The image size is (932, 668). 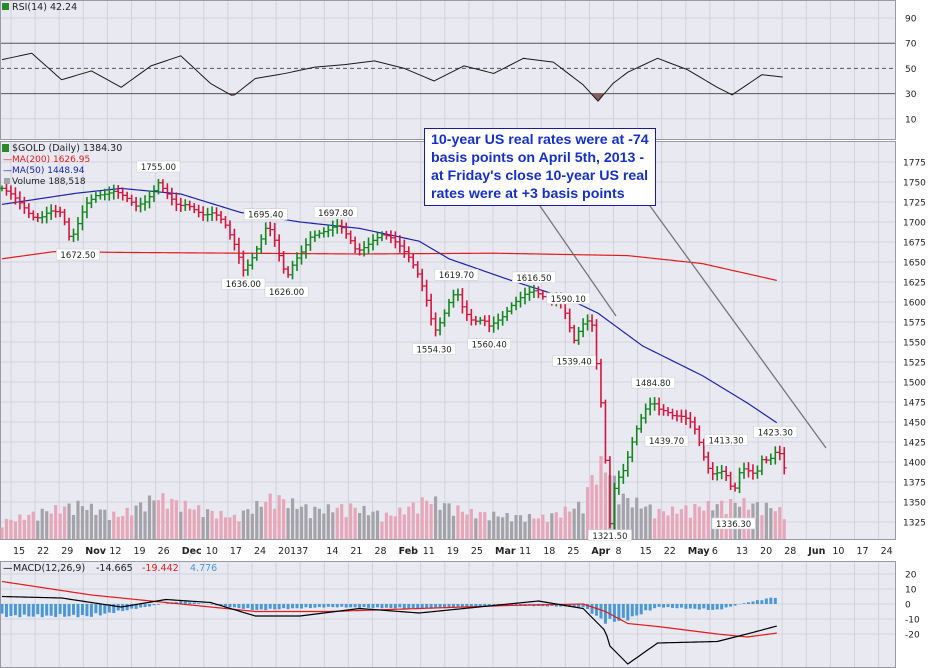 What do you see at coordinates (766, 551) in the screenshot?
I see `x-tick-label: 20` at bounding box center [766, 551].